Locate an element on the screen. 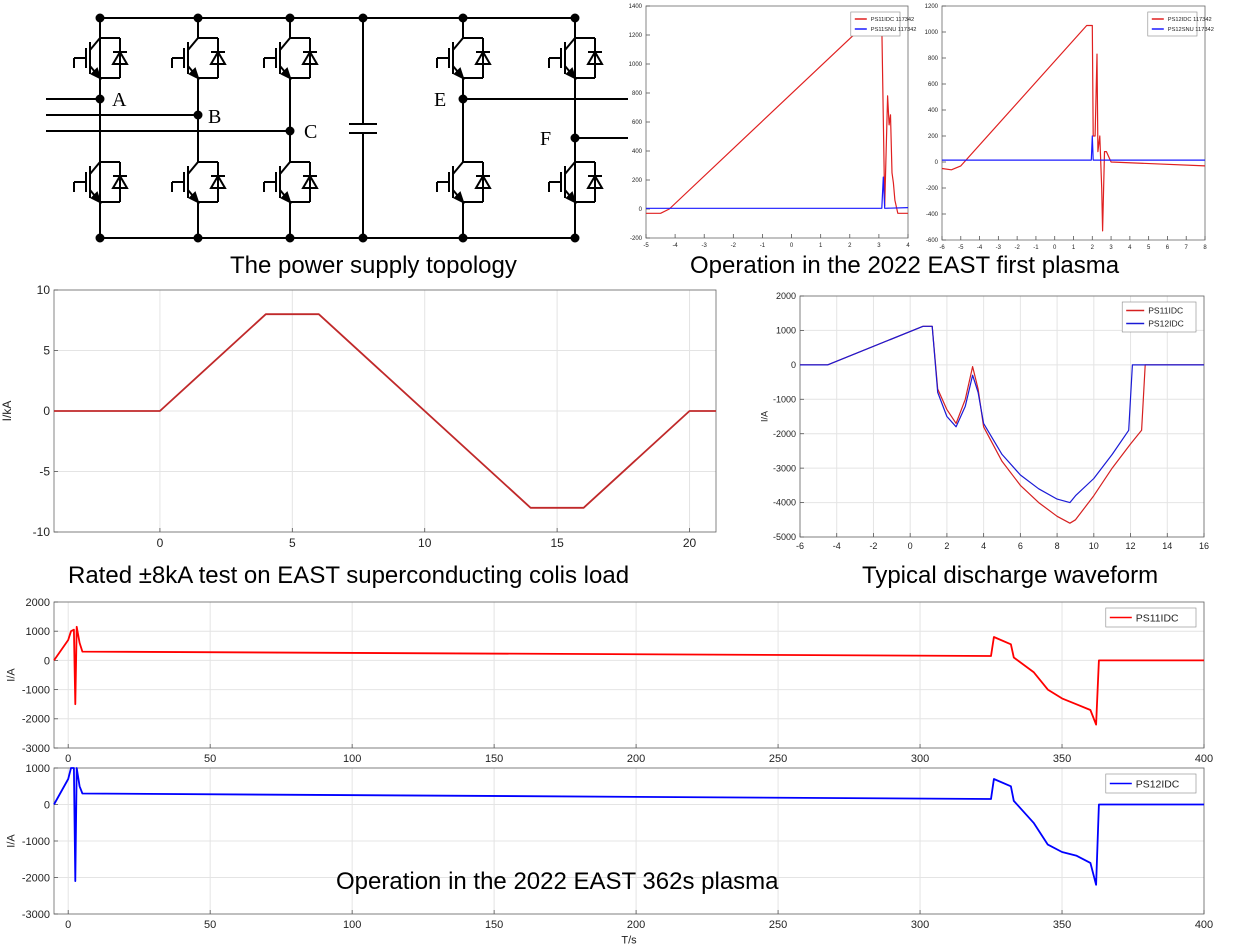 The width and height of the screenshot is (1238, 945). node-label-c: C is located at coordinates (310, 132).